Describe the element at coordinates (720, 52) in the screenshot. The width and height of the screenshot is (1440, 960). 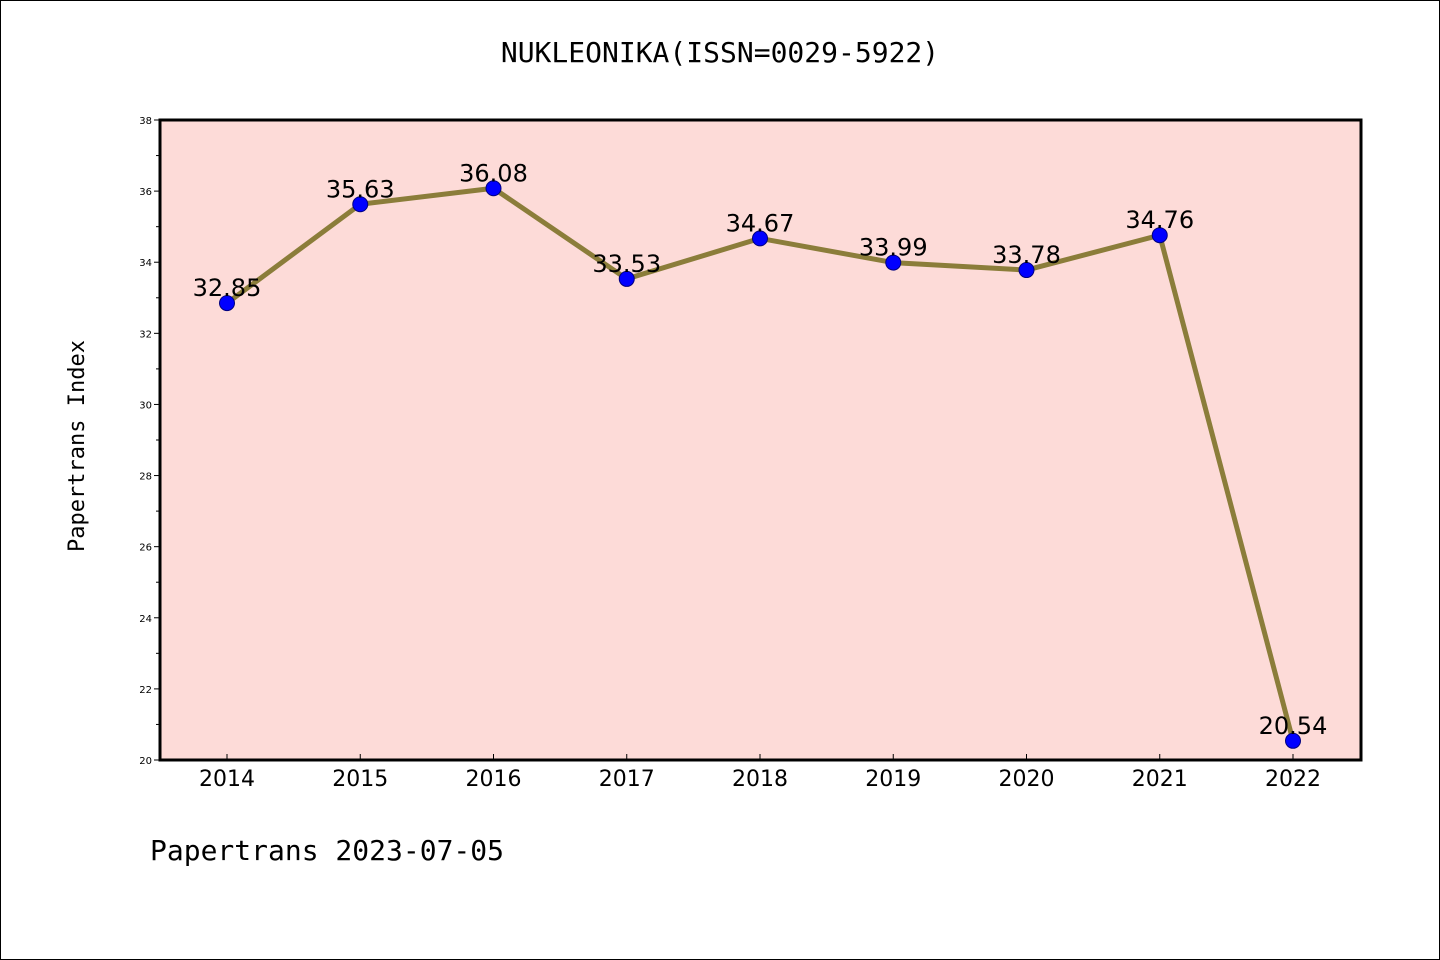
I see `chart-title: NUKLEONIKA(ISSN=0029-5922)` at that location.